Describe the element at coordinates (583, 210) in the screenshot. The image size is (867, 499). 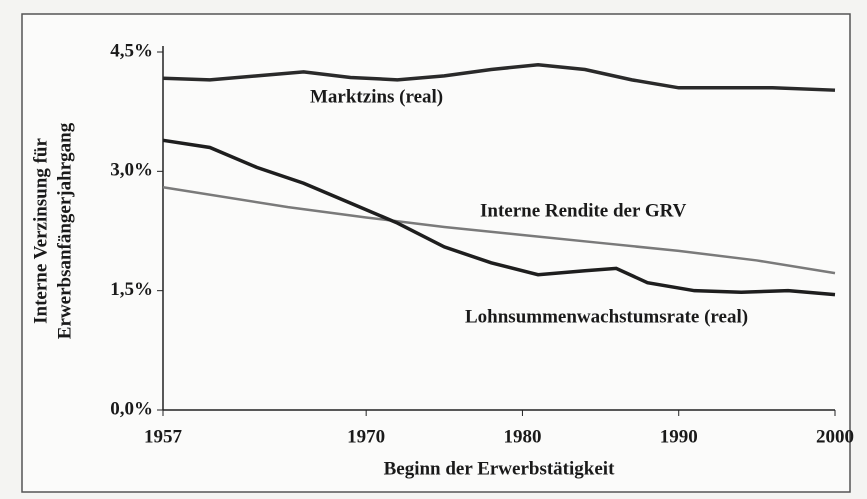
I see `series-label: Interne Rendite der GRV` at that location.